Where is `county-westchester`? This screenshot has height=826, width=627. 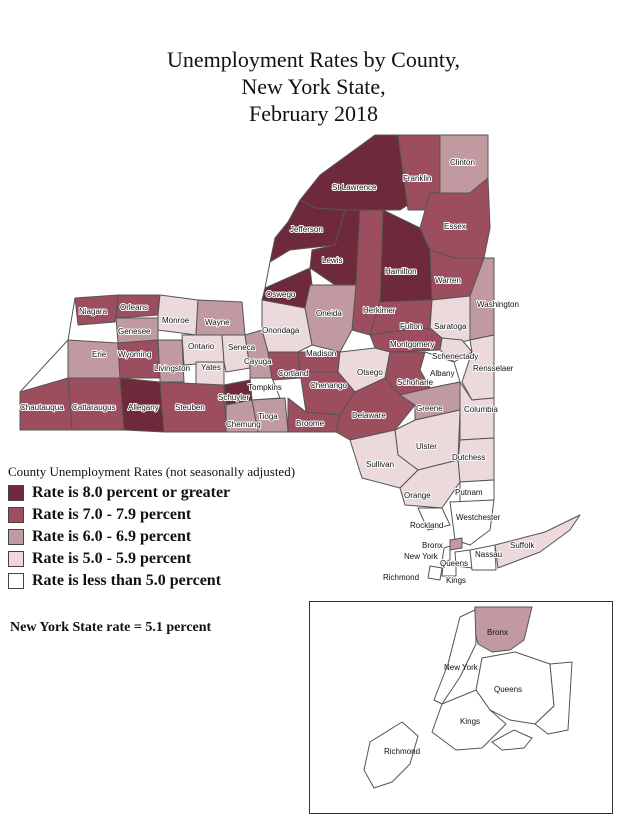 county-westchester is located at coordinates (472, 522).